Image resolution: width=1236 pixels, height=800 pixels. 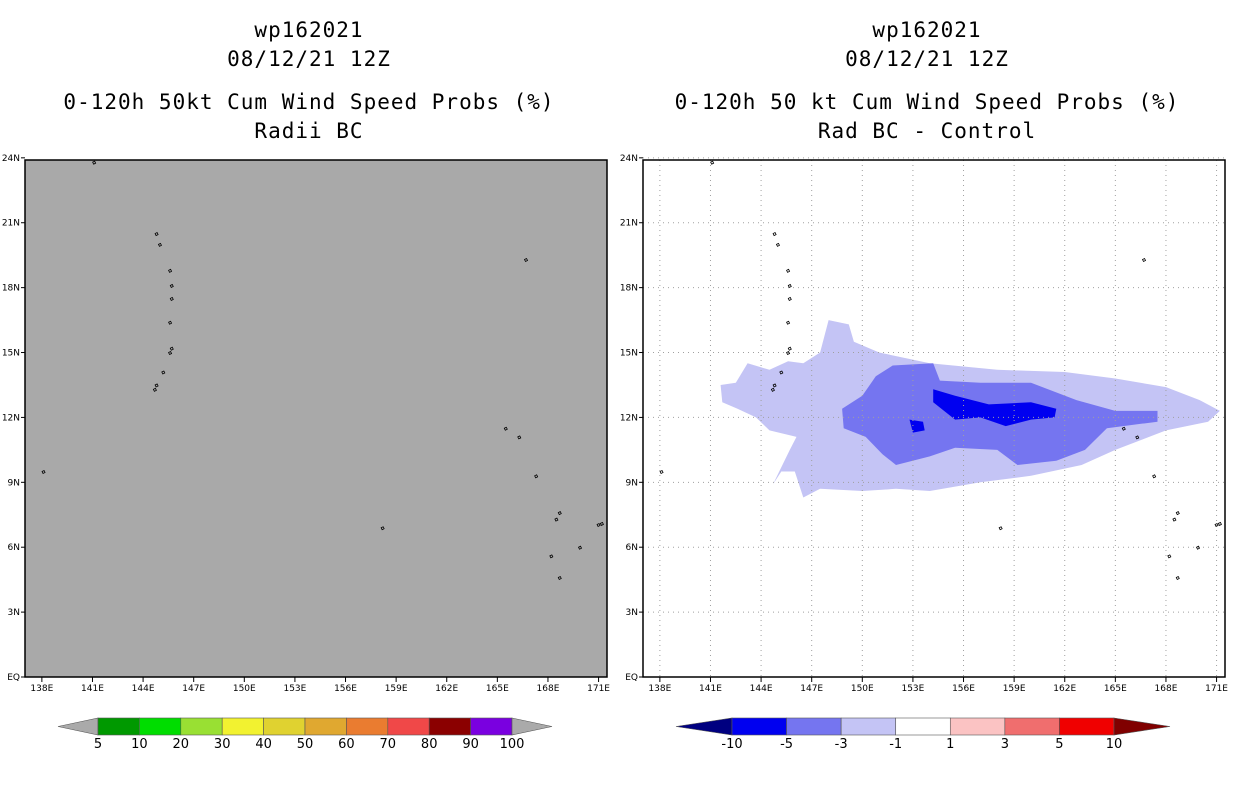 What do you see at coordinates (263, 744) in the screenshot?
I see `colorbar-label: 40` at bounding box center [263, 744].